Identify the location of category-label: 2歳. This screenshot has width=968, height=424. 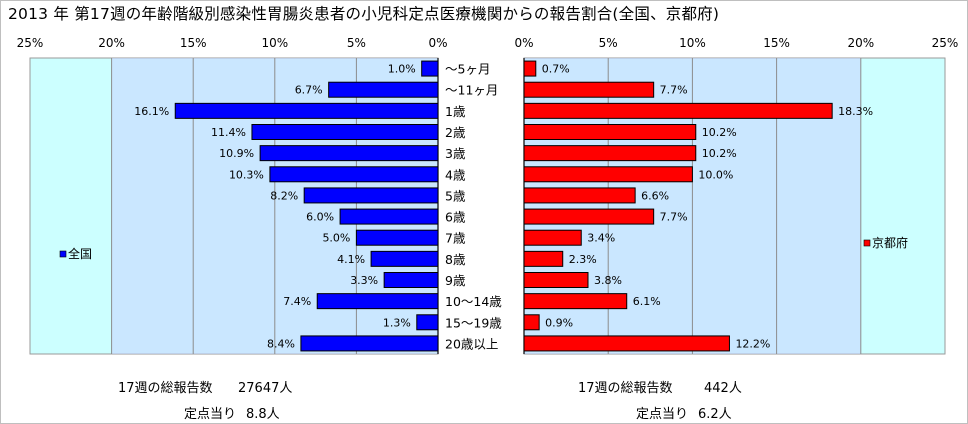
(455, 132).